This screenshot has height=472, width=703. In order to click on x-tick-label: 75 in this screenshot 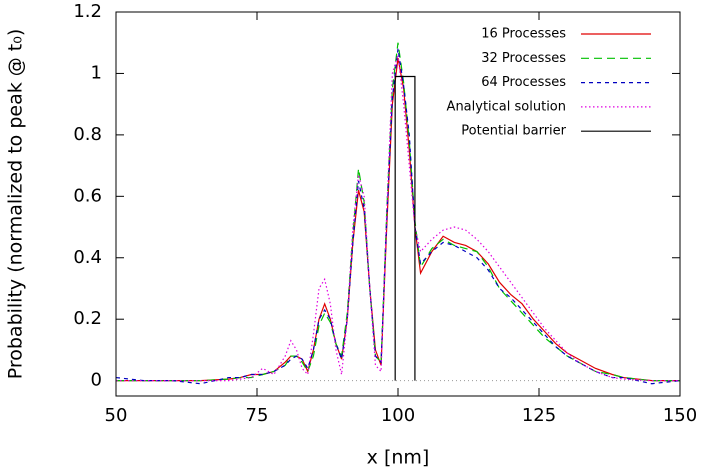, I will do `click(257, 415)`.